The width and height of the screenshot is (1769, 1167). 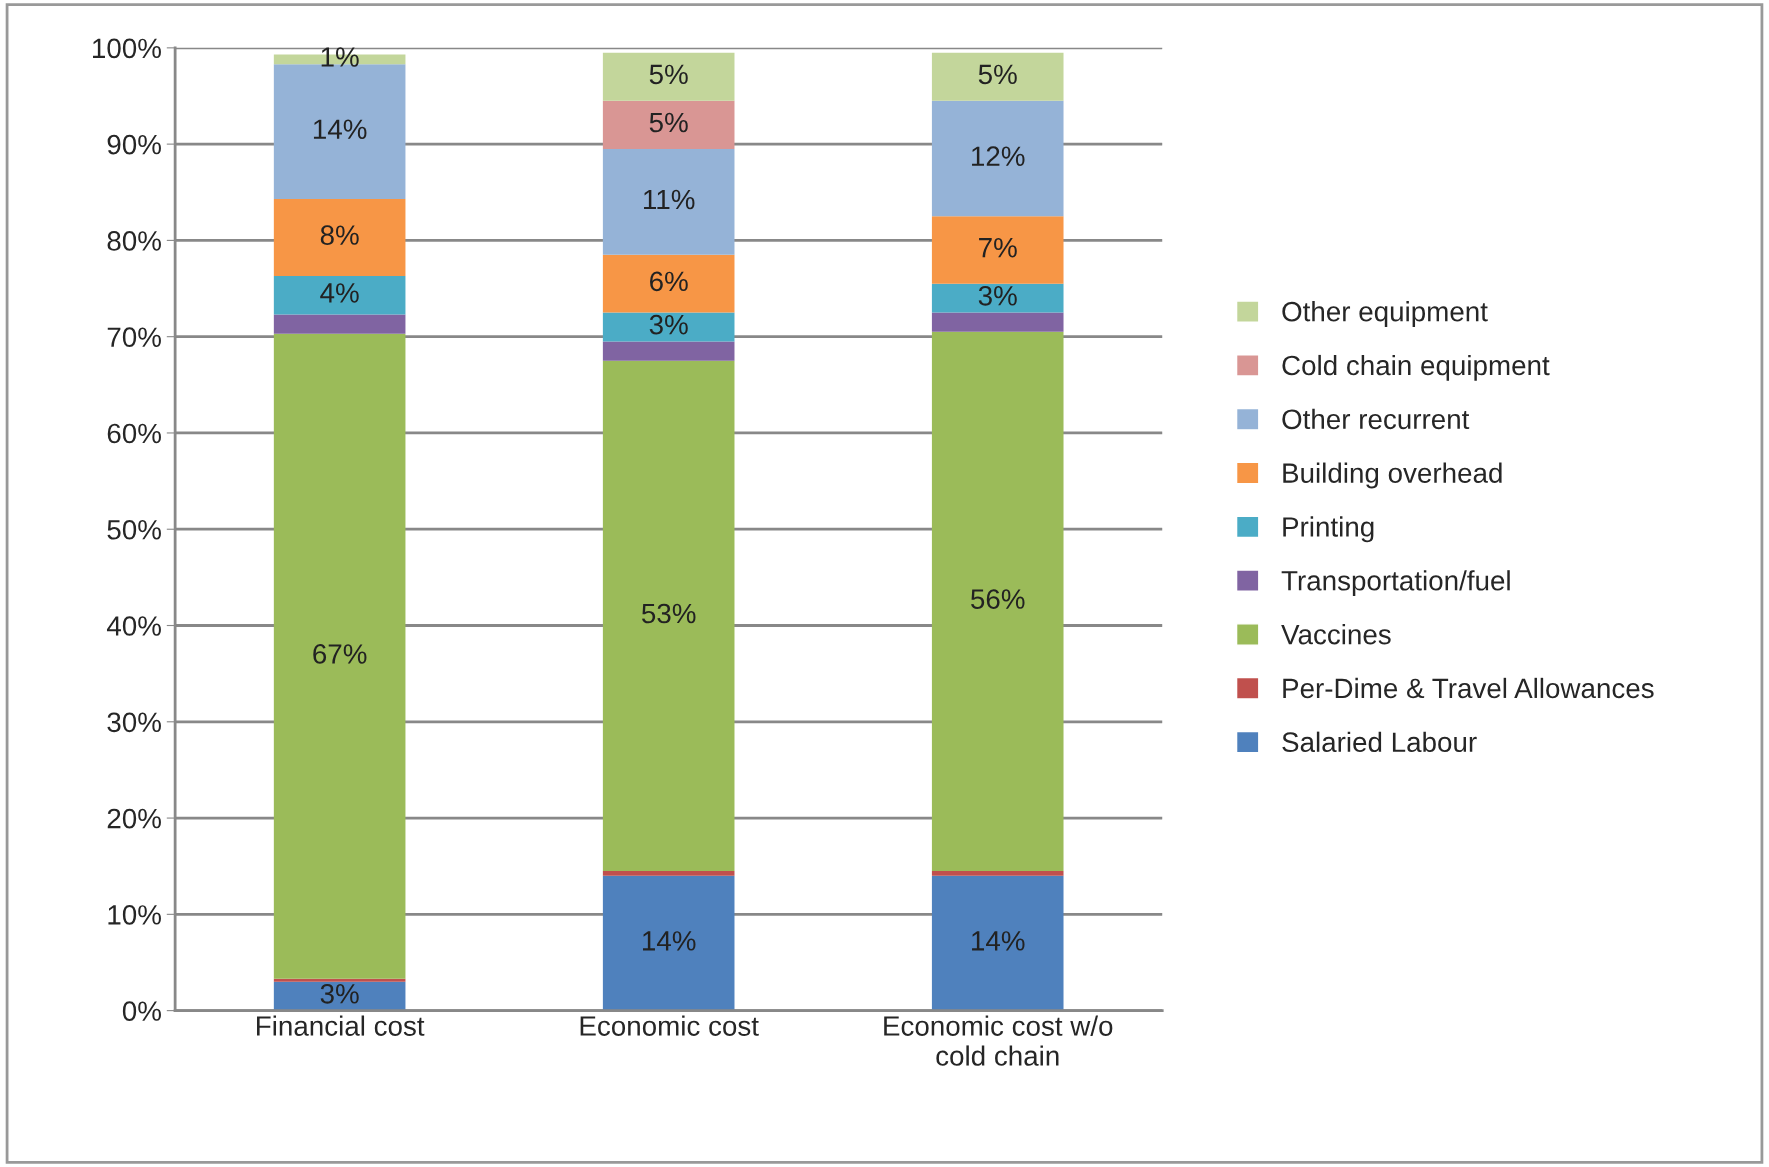 I want to click on y-tick-label: 30%, so click(x=134, y=722).